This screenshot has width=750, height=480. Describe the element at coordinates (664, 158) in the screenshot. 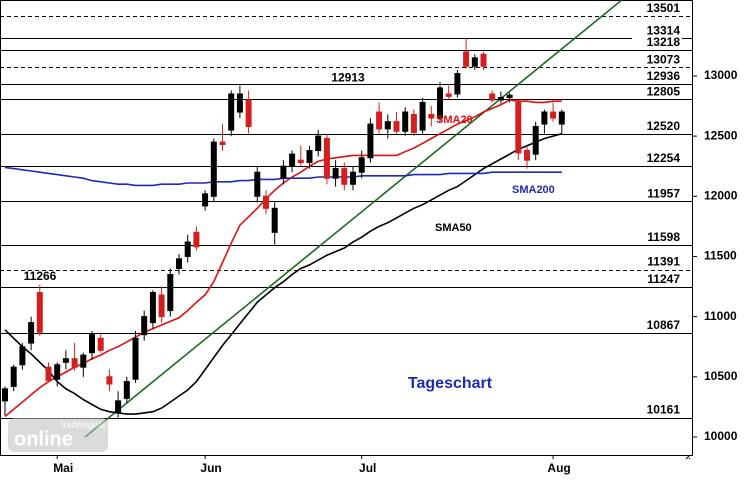

I see `level-label: 12254` at that location.